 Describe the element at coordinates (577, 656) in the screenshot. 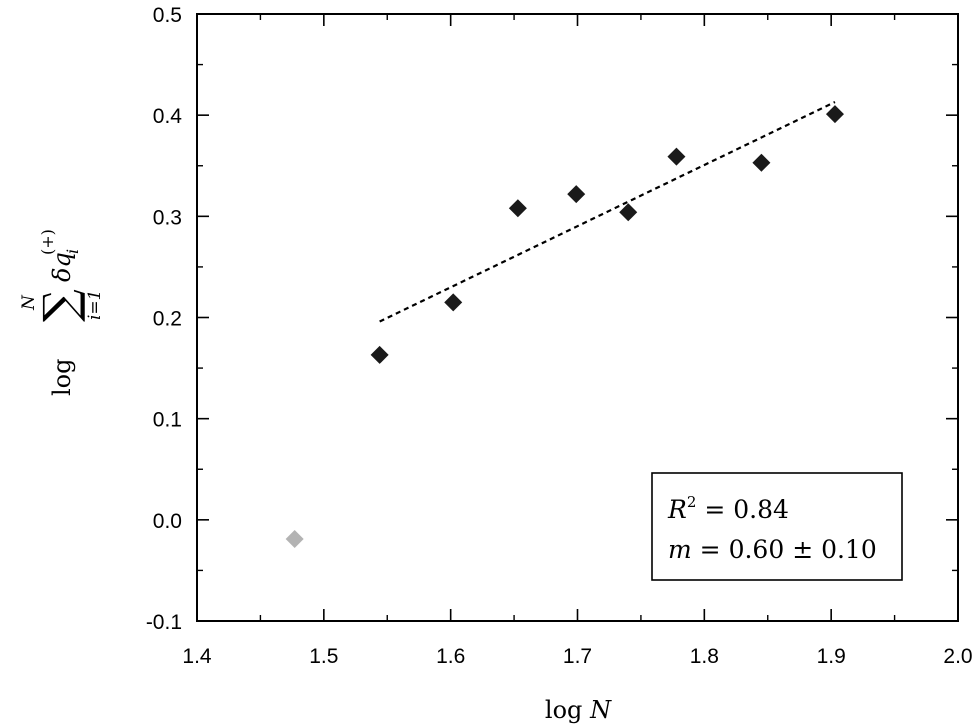

I see `x-tick-label: 1.7` at that location.